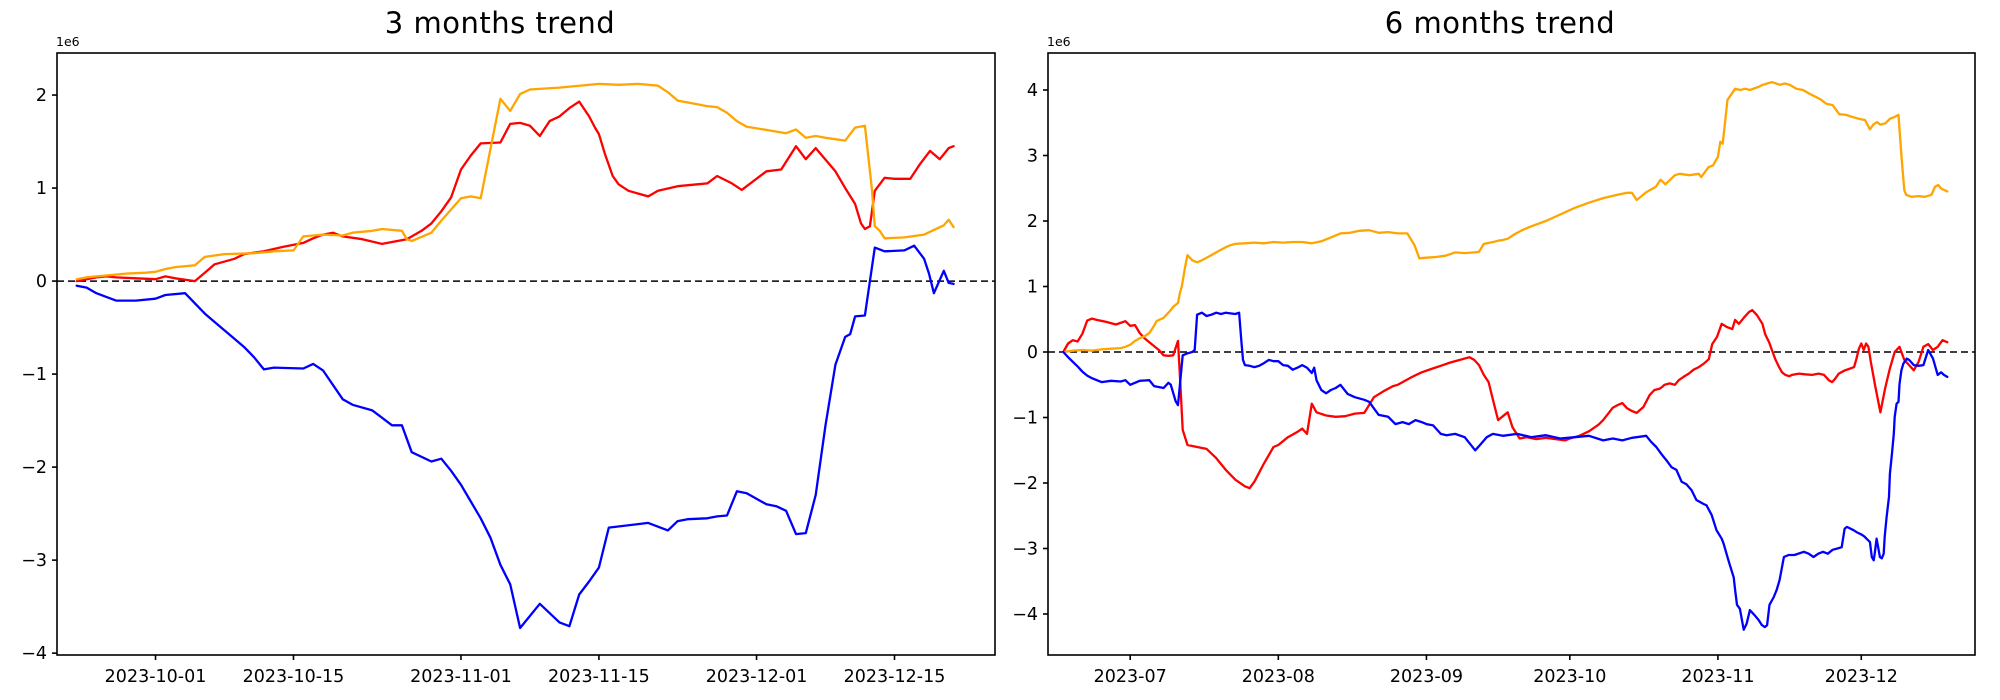 The image size is (2000, 700). Describe the element at coordinates (1569, 677) in the screenshot. I see `x-tick-label: 2023-10` at that location.